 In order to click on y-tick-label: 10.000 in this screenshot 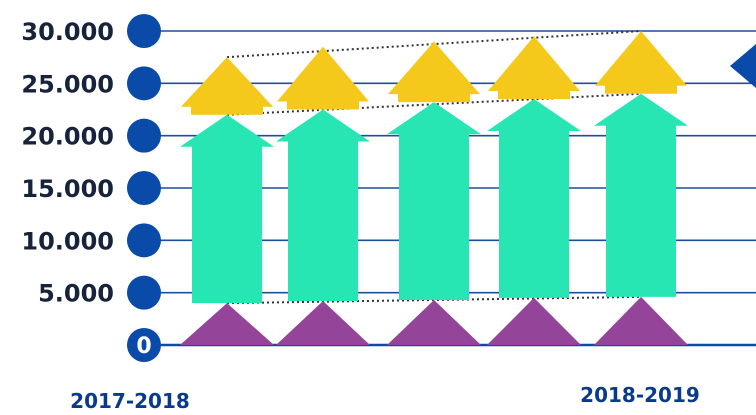, I will do `click(67, 241)`.